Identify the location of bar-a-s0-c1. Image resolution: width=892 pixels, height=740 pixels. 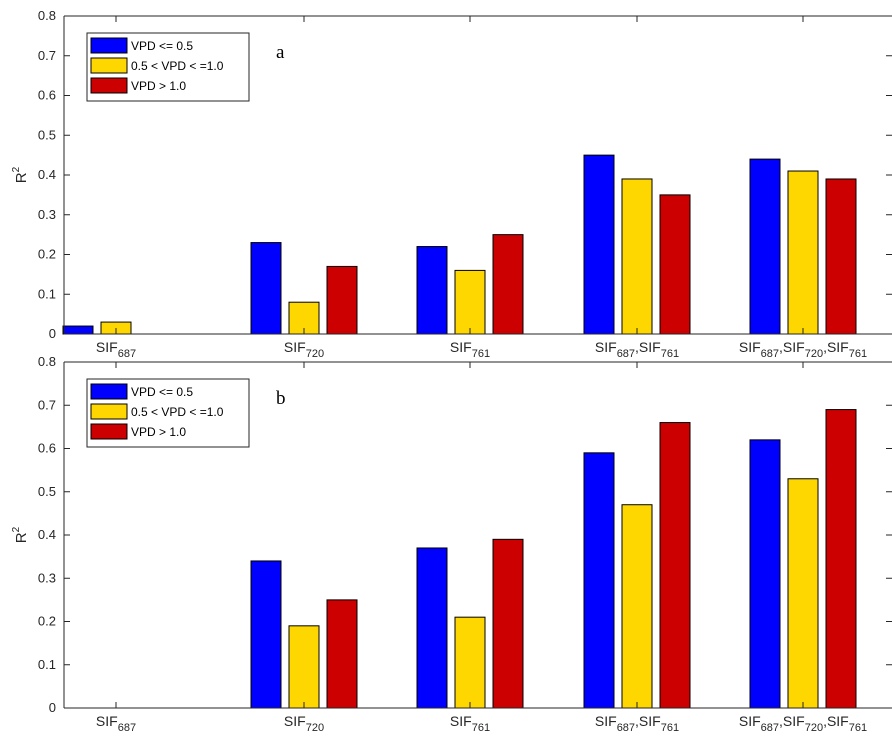
(266, 288).